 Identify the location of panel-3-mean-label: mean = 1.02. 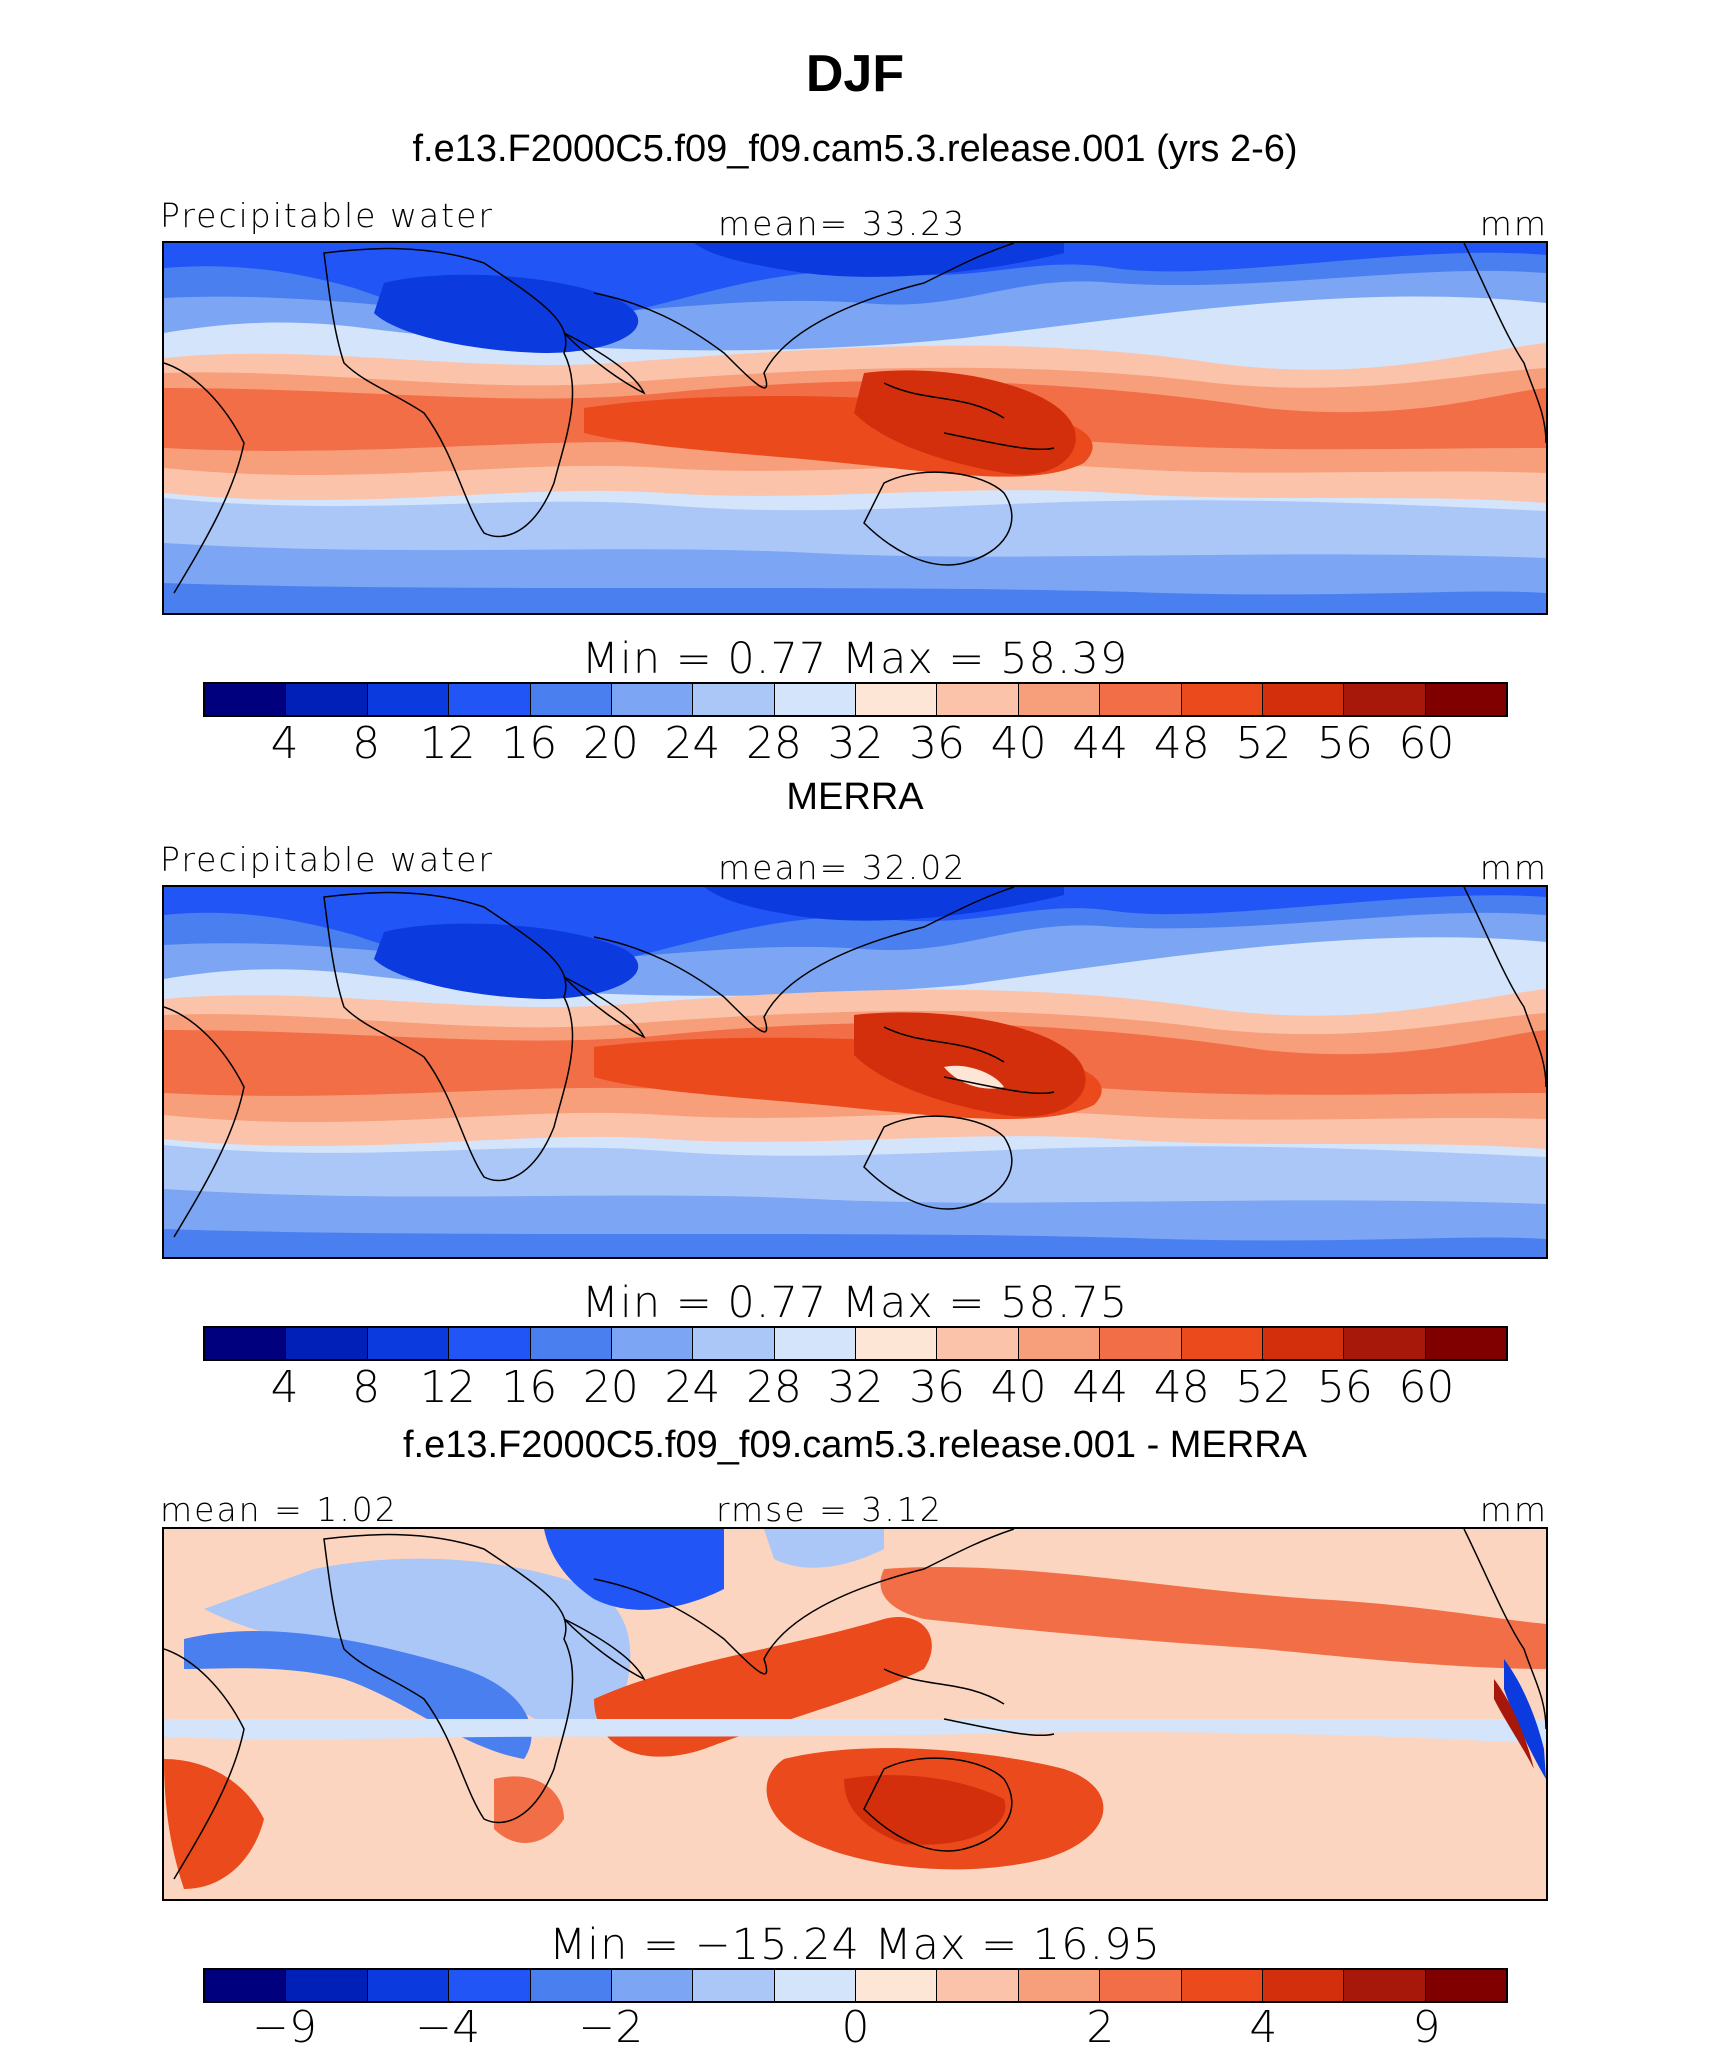
(279, 1509).